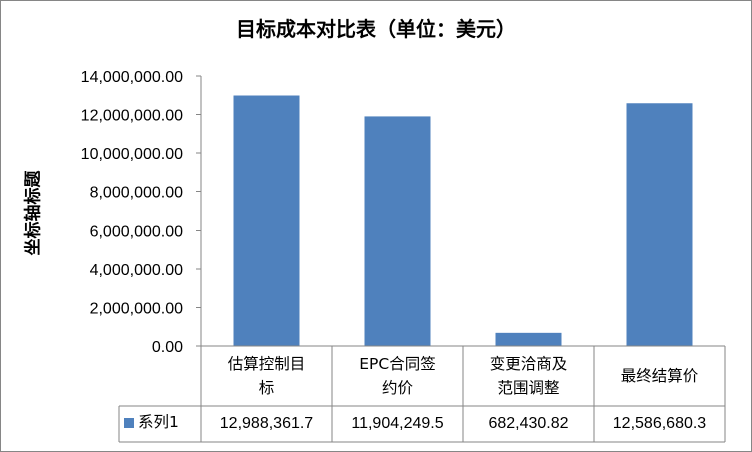 The height and width of the screenshot is (452, 752). I want to click on legend-series-name: 系列1, so click(158, 422).